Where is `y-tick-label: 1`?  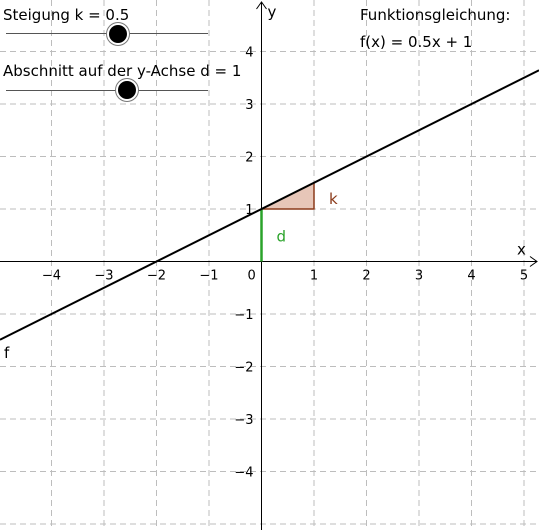 y-tick-label: 1 is located at coordinates (249, 210).